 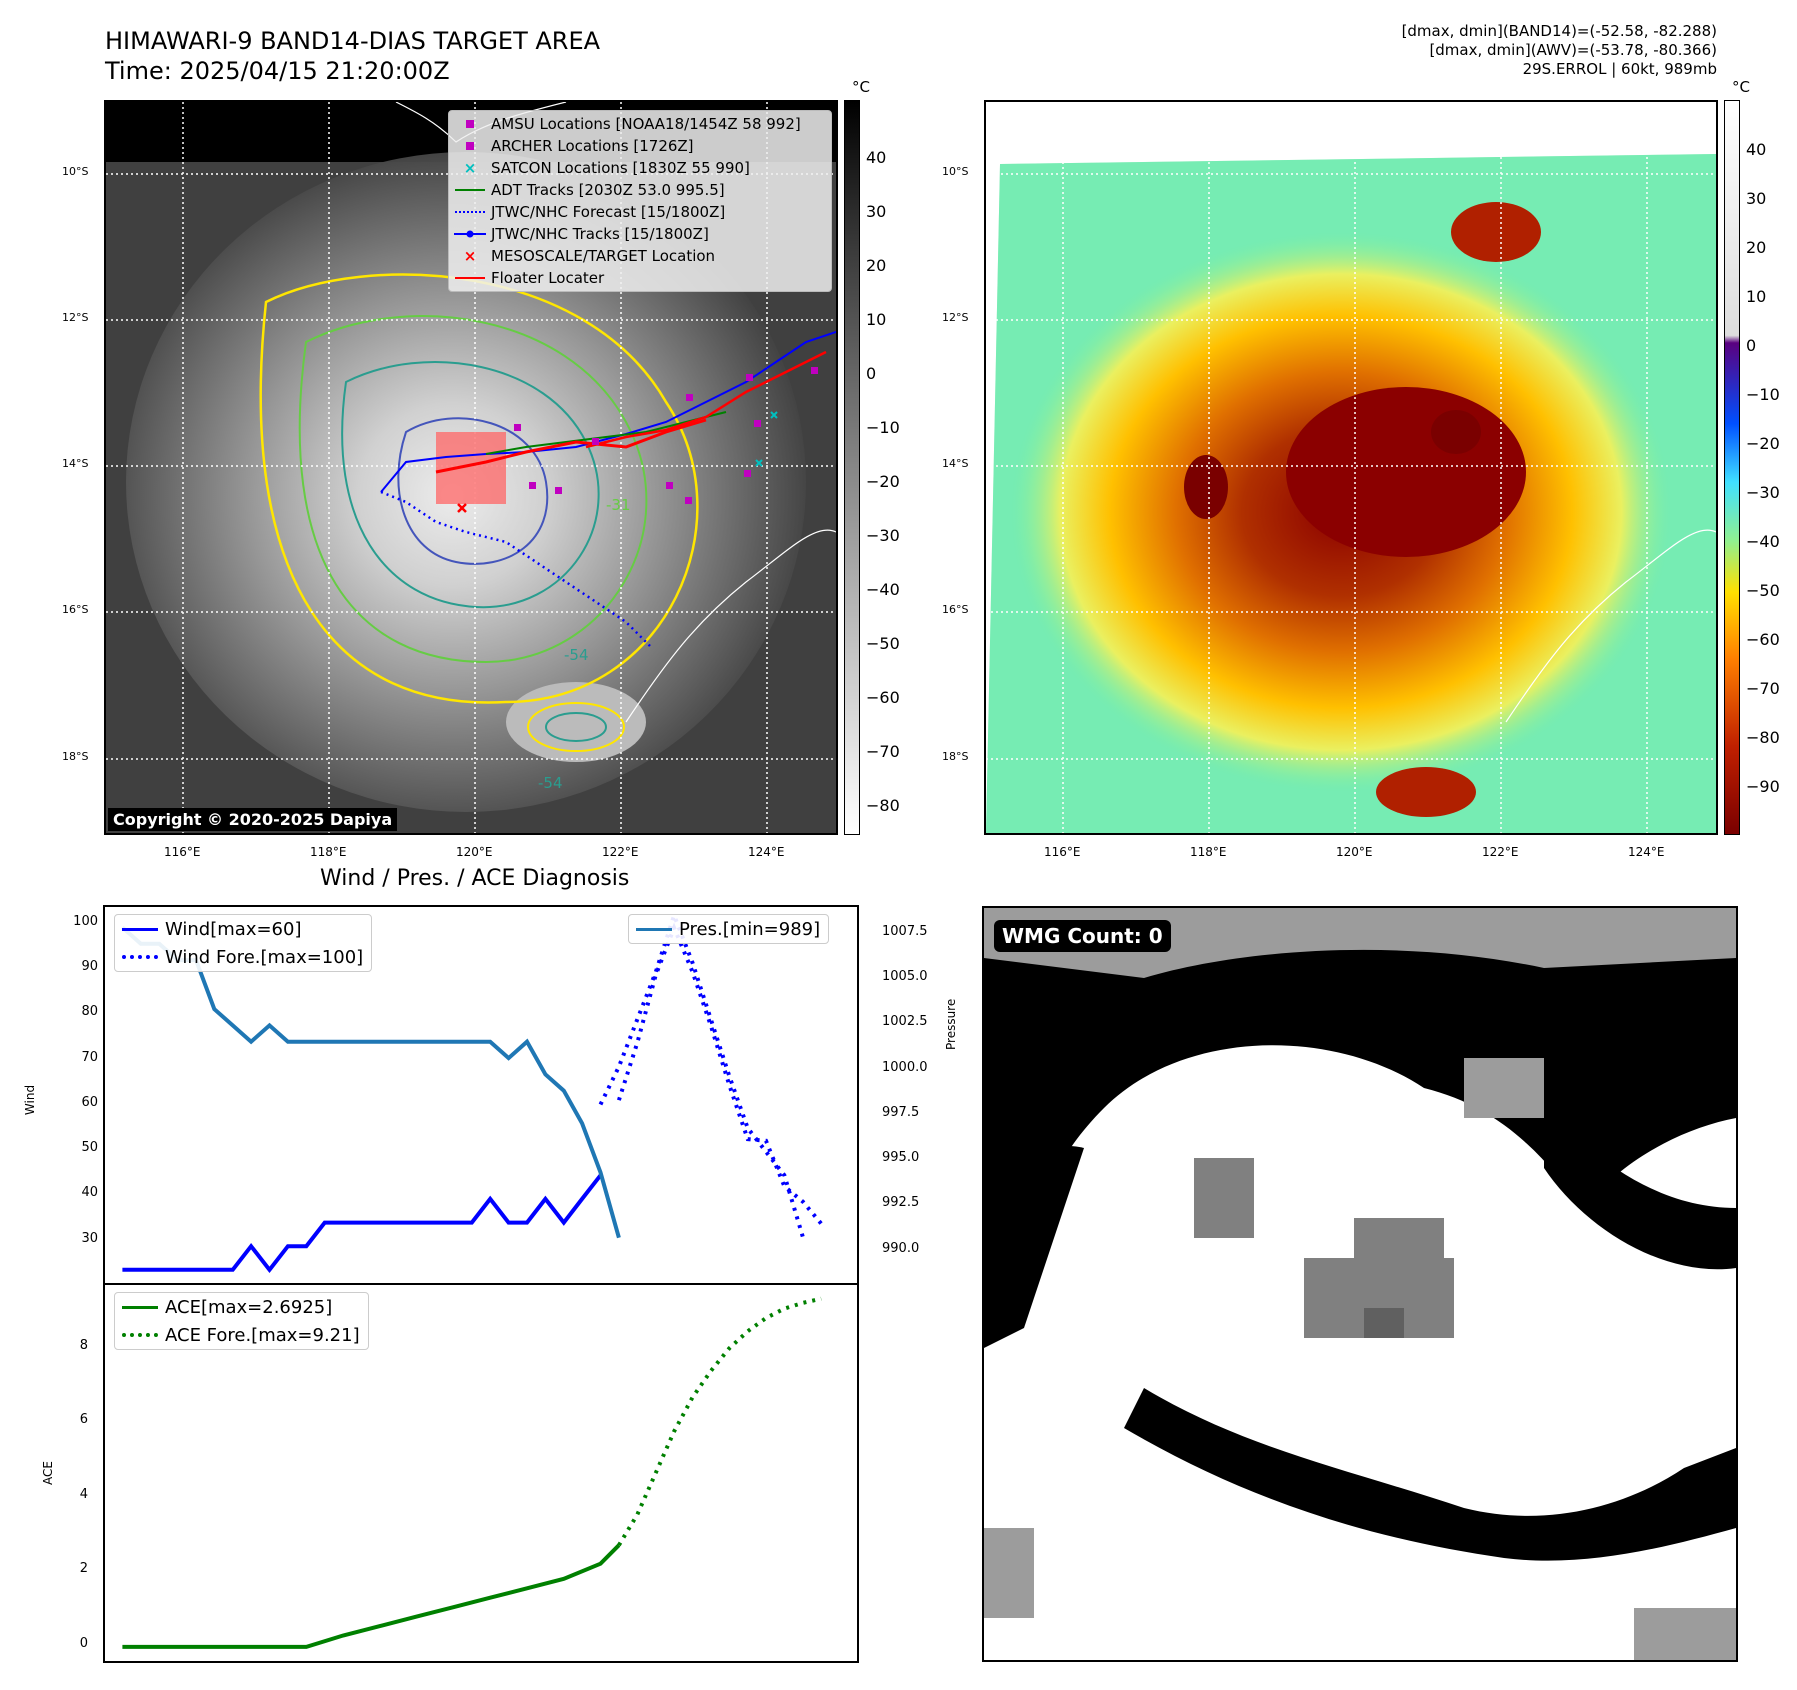 What do you see at coordinates (589, 256) in the screenshot?
I see `legend-item-target: × MESOSCALE/TARGET Location` at bounding box center [589, 256].